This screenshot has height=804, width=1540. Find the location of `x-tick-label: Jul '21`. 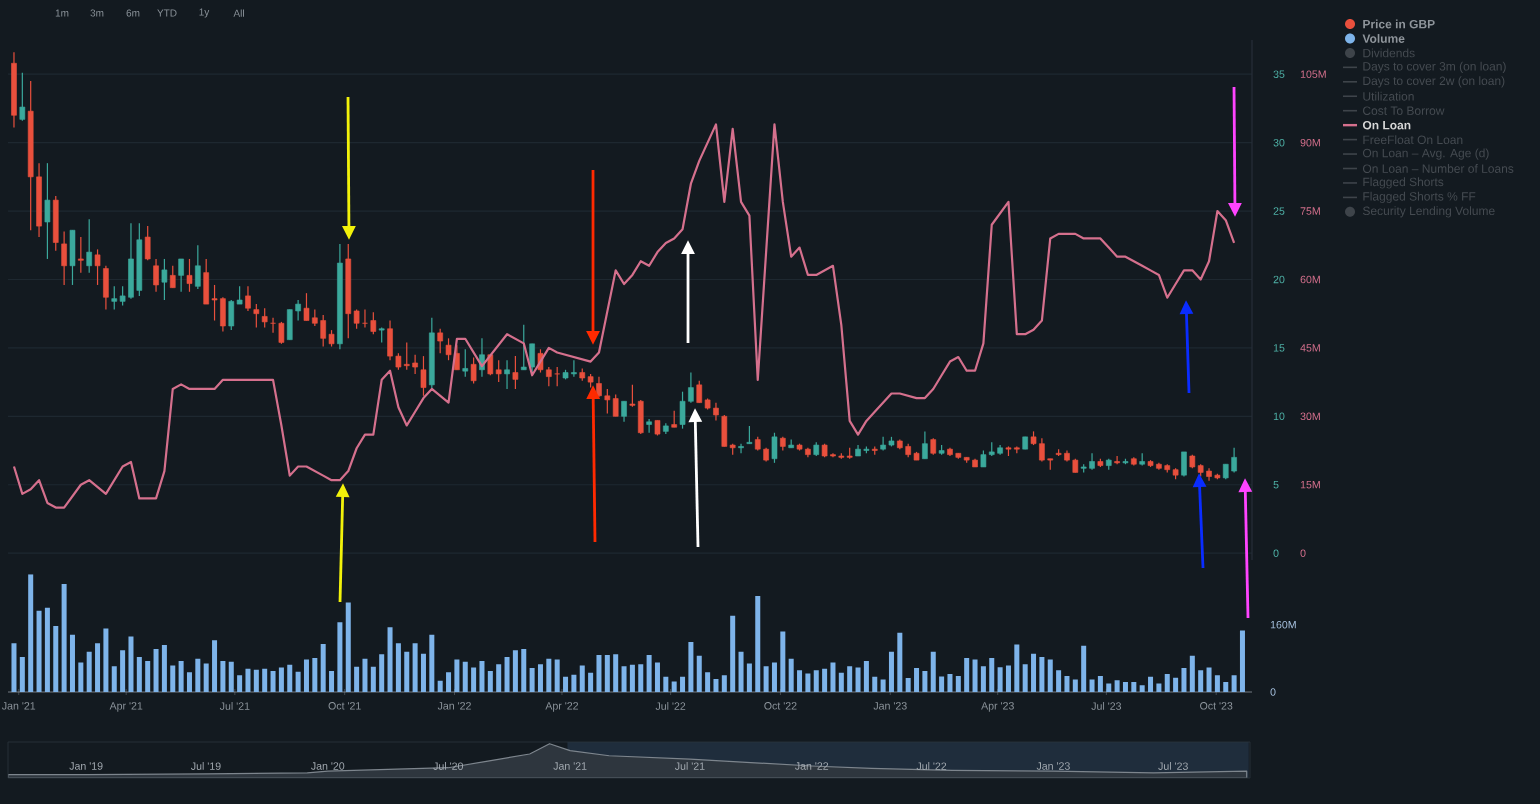

x-tick-label: Jul '21 is located at coordinates (689, 766).